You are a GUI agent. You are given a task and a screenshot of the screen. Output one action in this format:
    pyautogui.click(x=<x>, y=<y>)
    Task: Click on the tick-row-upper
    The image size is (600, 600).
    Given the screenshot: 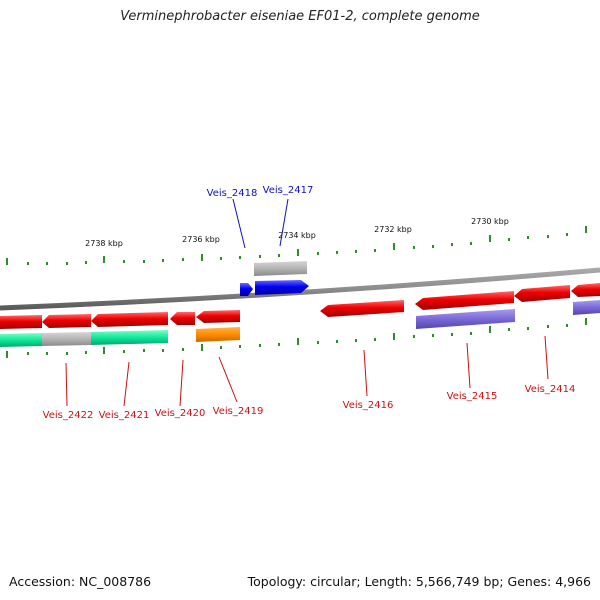 What is the action you would take?
    pyautogui.click(x=296, y=245)
    